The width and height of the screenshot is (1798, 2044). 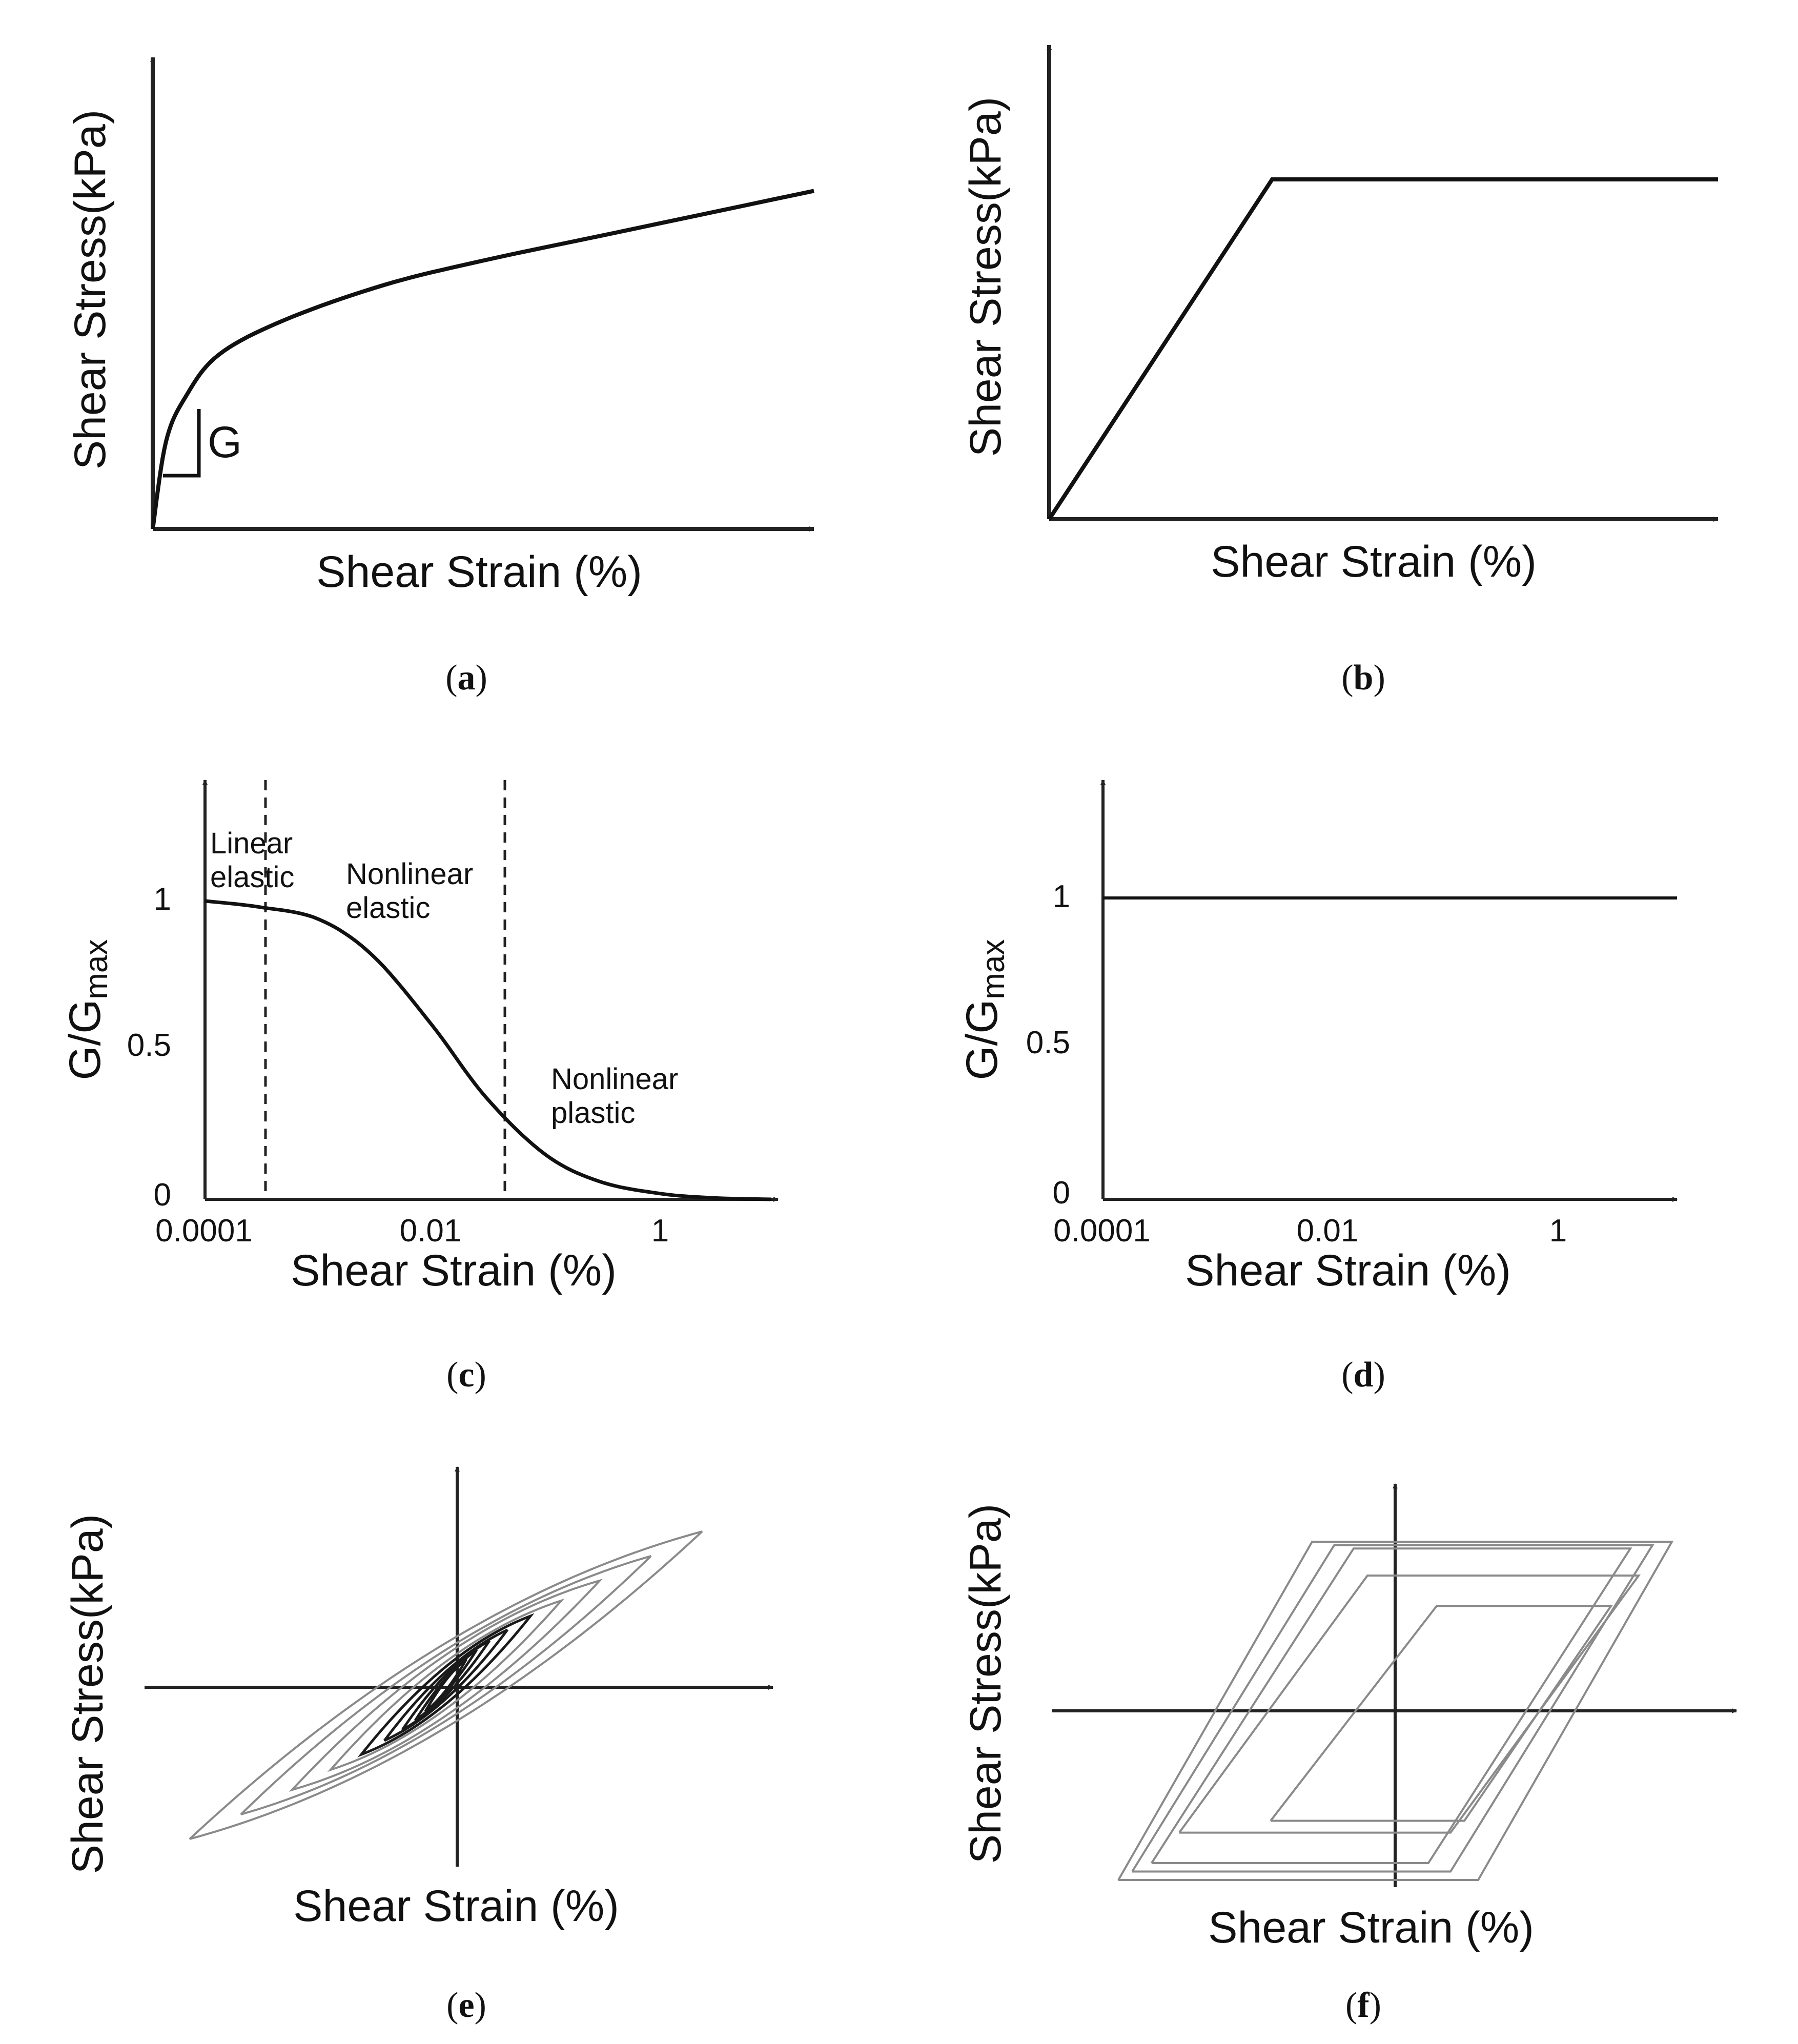 I want to click on panel-d-y-axis-title: G/Gmax, so click(x=984, y=1009).